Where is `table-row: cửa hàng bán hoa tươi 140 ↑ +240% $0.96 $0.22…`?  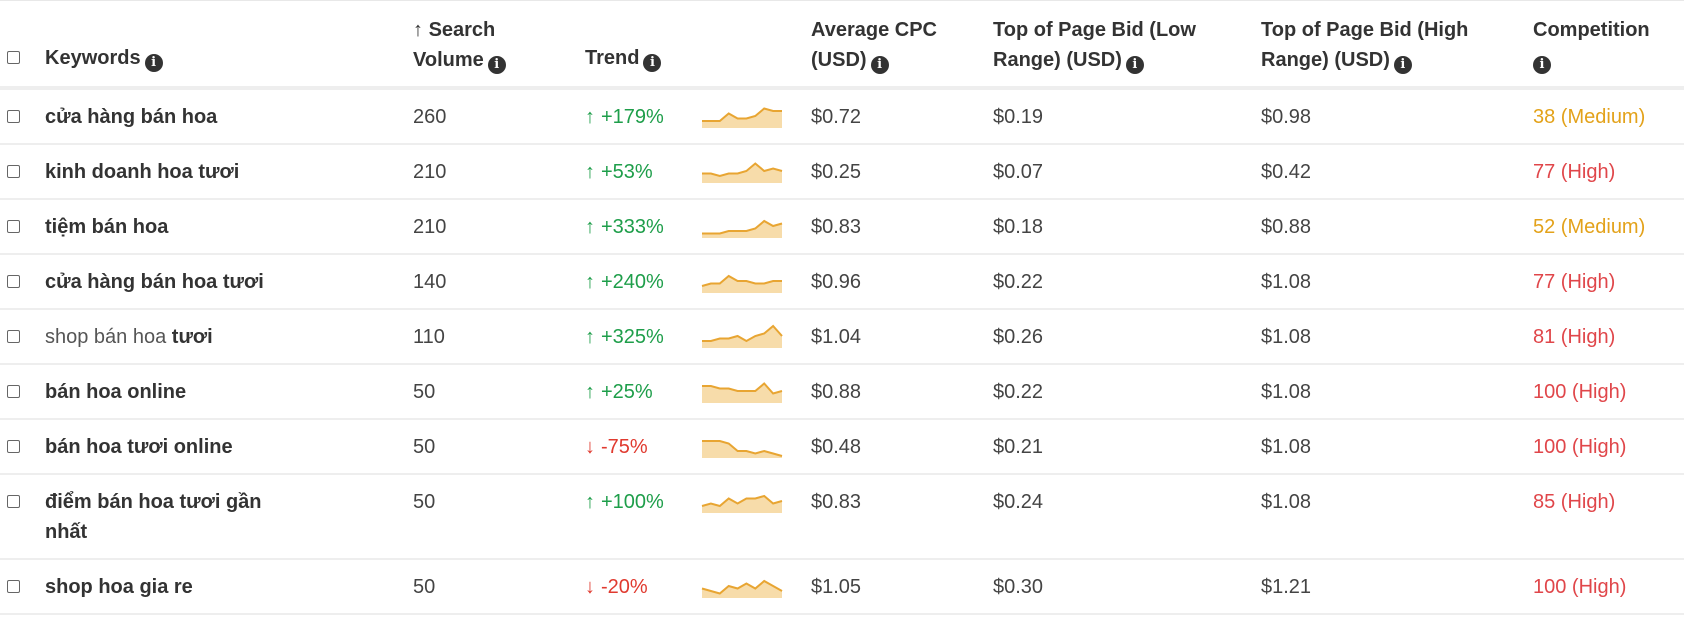 table-row: cửa hàng bán hoa tươi 140 ↑ +240% $0.96 $0.22… is located at coordinates (842, 282).